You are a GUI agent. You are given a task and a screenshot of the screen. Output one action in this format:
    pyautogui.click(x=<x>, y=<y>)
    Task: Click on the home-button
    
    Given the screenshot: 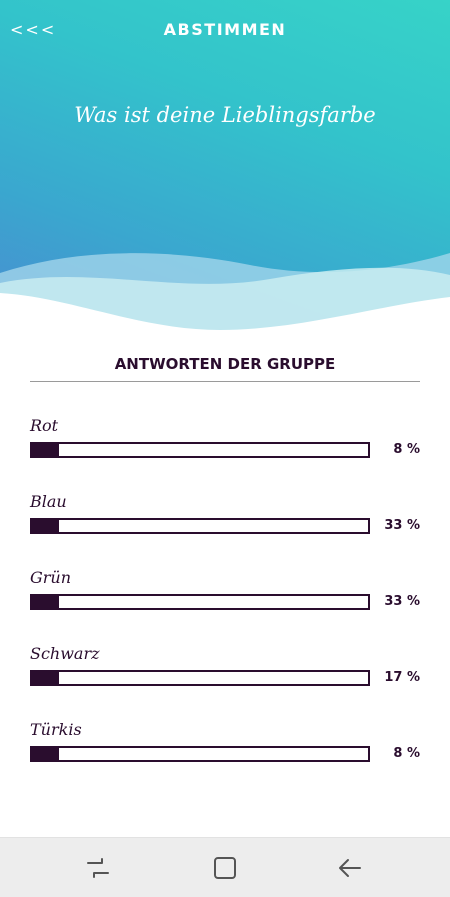 What is the action you would take?
    pyautogui.click(x=225, y=868)
    